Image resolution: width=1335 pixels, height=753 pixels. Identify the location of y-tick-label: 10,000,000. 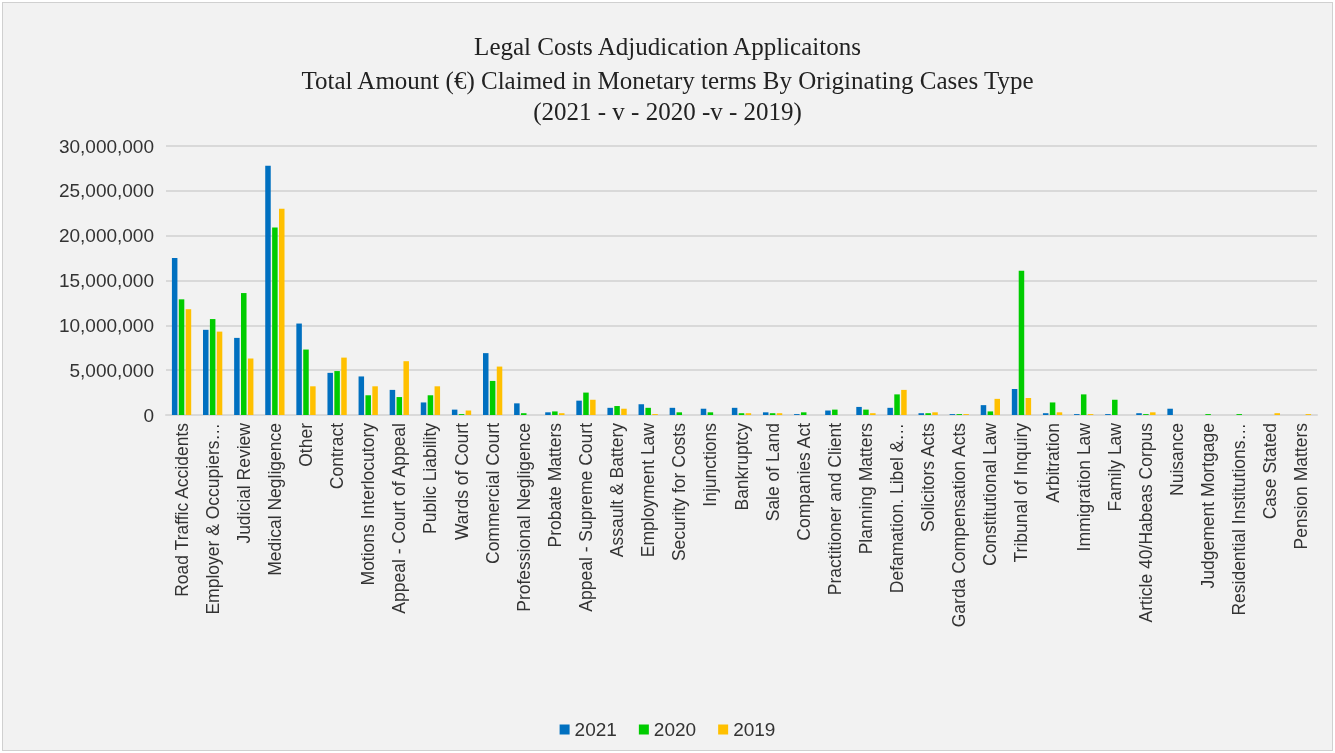
(106, 325).